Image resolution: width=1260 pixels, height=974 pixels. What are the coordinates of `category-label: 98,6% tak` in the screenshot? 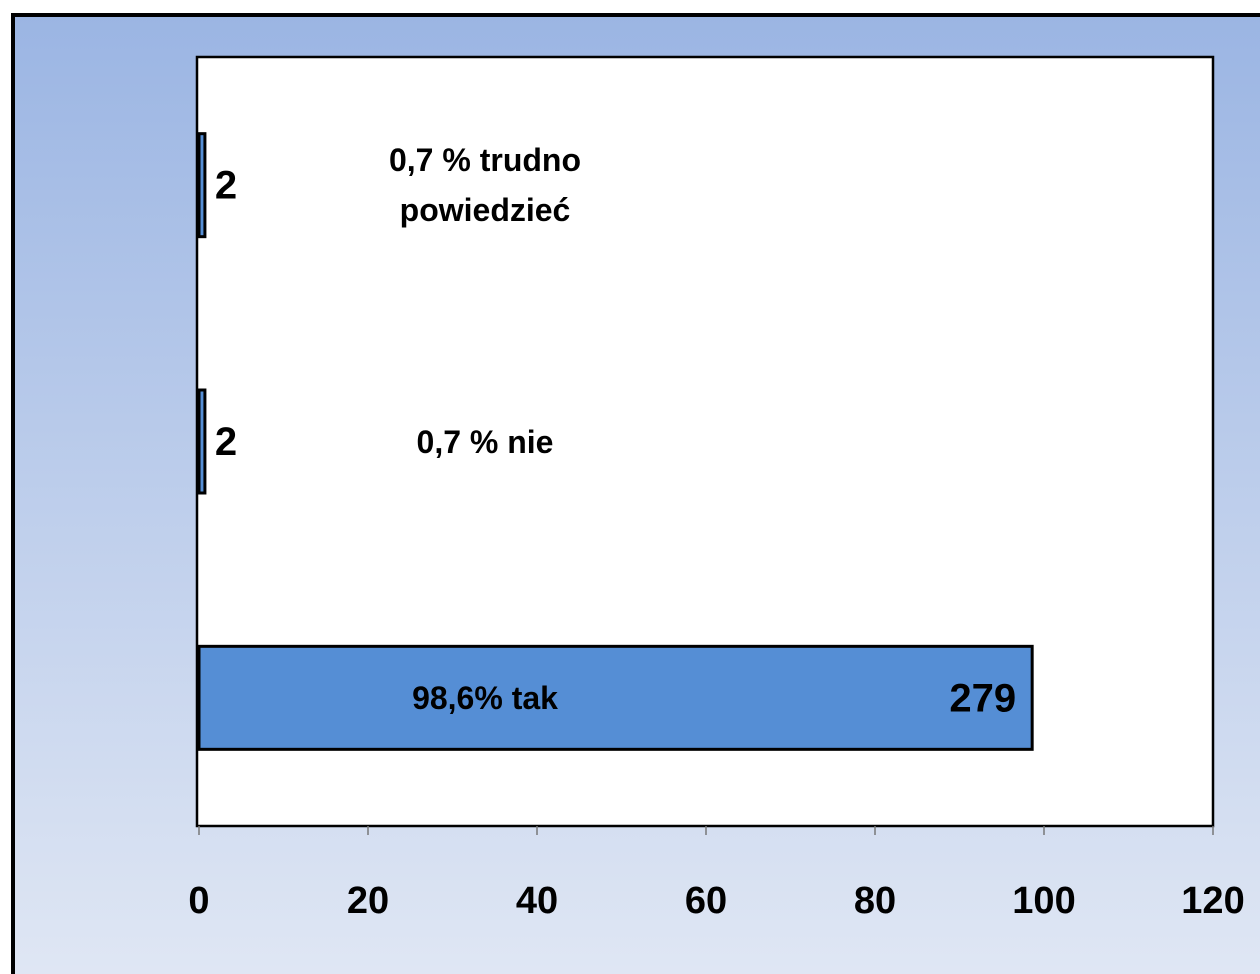 It's located at (485, 697).